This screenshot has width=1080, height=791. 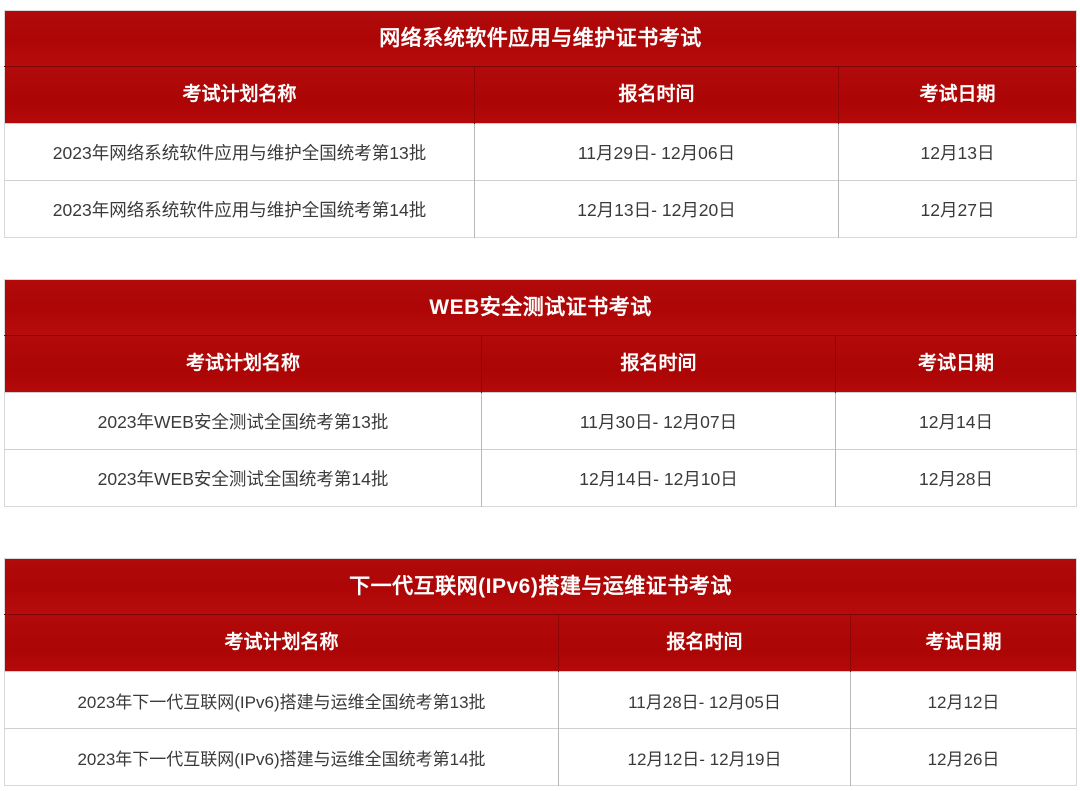 I want to click on cell-exam-date: 12月27日, so click(x=957, y=209).